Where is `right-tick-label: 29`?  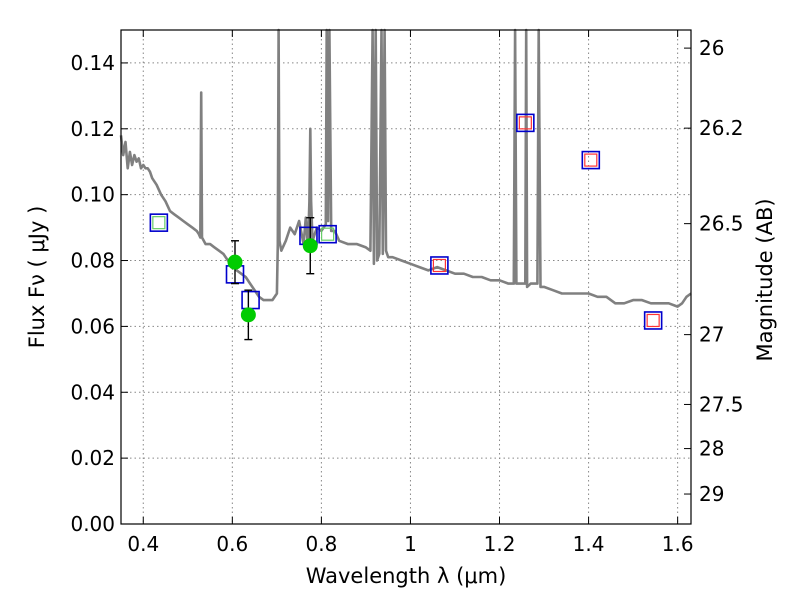 right-tick-label: 29 is located at coordinates (711, 494).